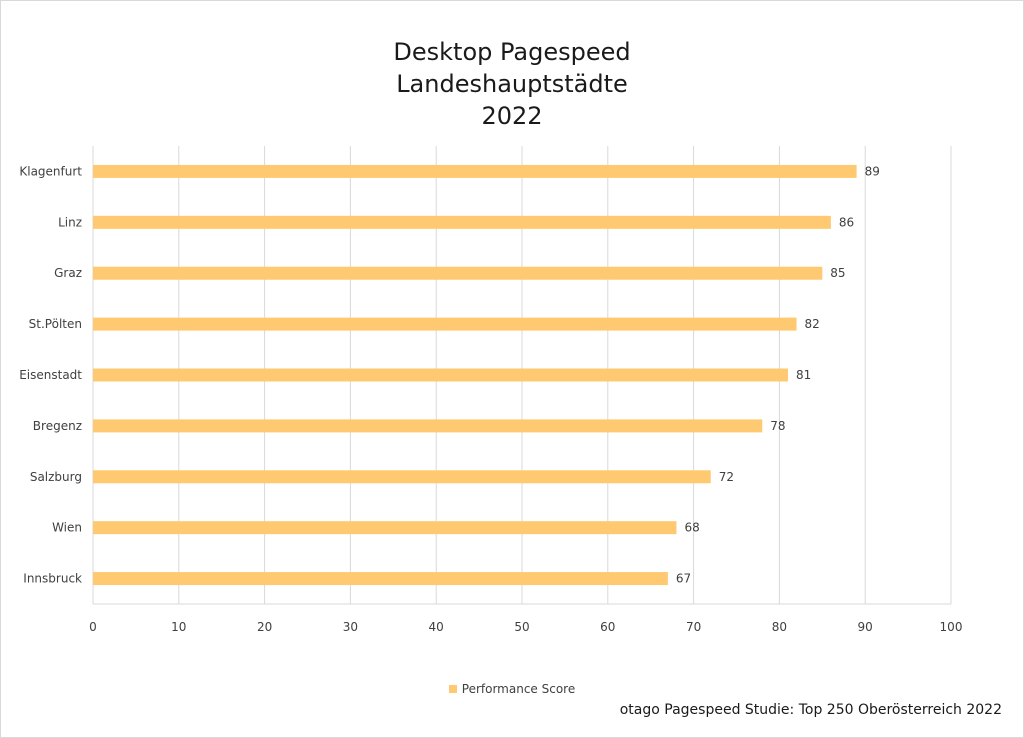 This screenshot has width=1024, height=738. I want to click on y-tick-label: Eisenstadt, so click(50, 375).